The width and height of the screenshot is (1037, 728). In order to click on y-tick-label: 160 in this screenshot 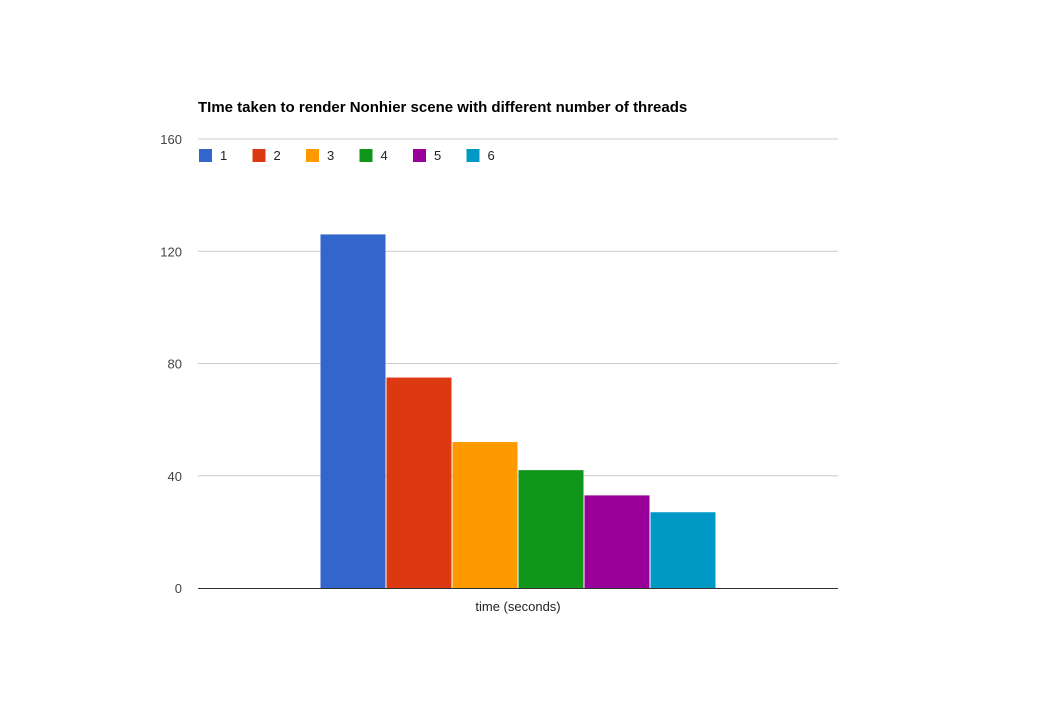, I will do `click(171, 139)`.